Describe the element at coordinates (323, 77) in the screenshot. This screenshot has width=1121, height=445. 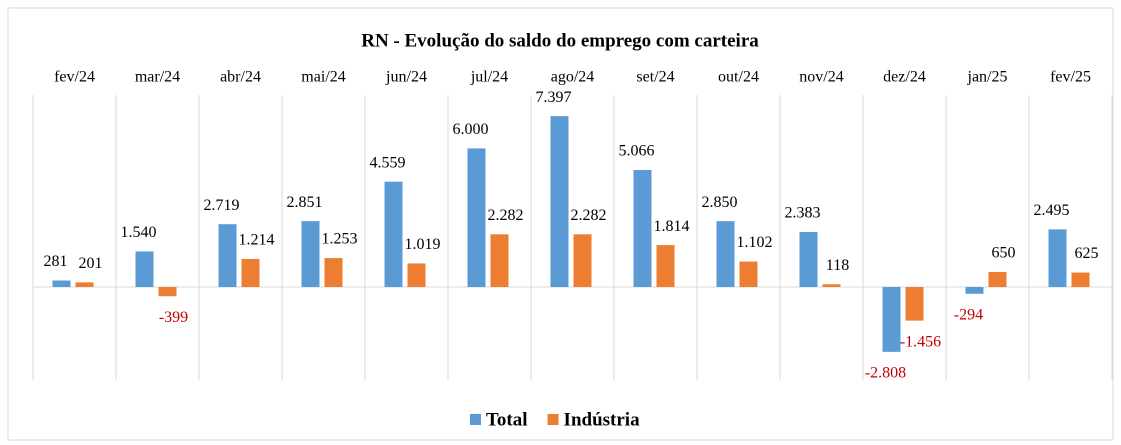
I see `category-label: mai/24` at that location.